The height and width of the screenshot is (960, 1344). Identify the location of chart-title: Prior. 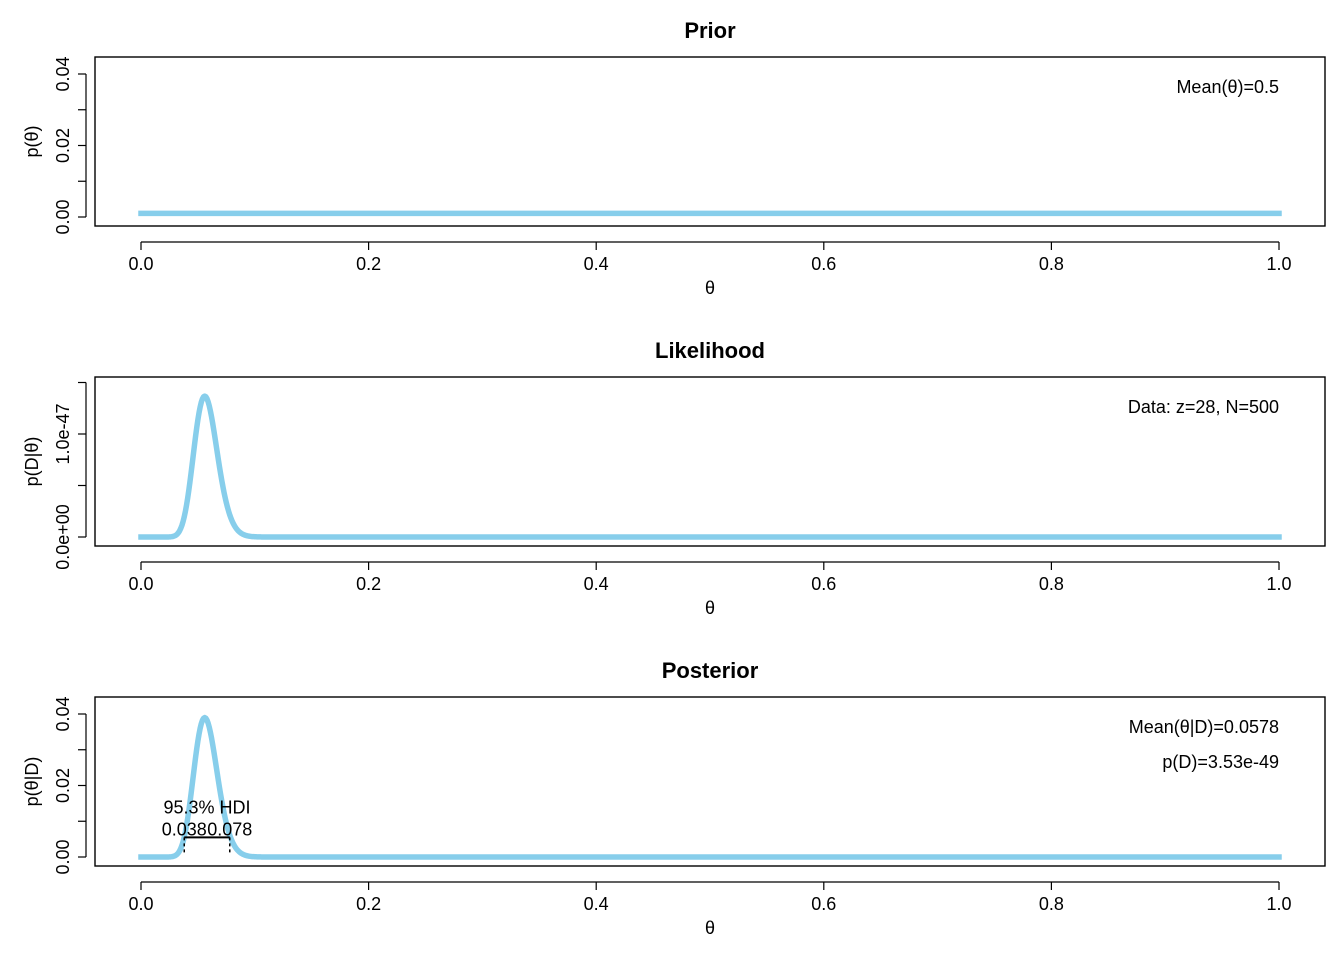
(710, 30).